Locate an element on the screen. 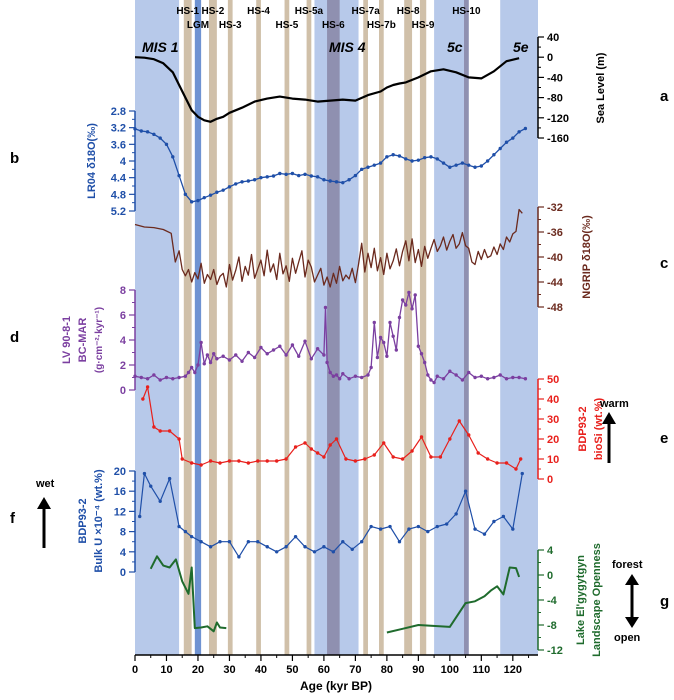  heinrich-label: HS-2 is located at coordinates (213, 11).